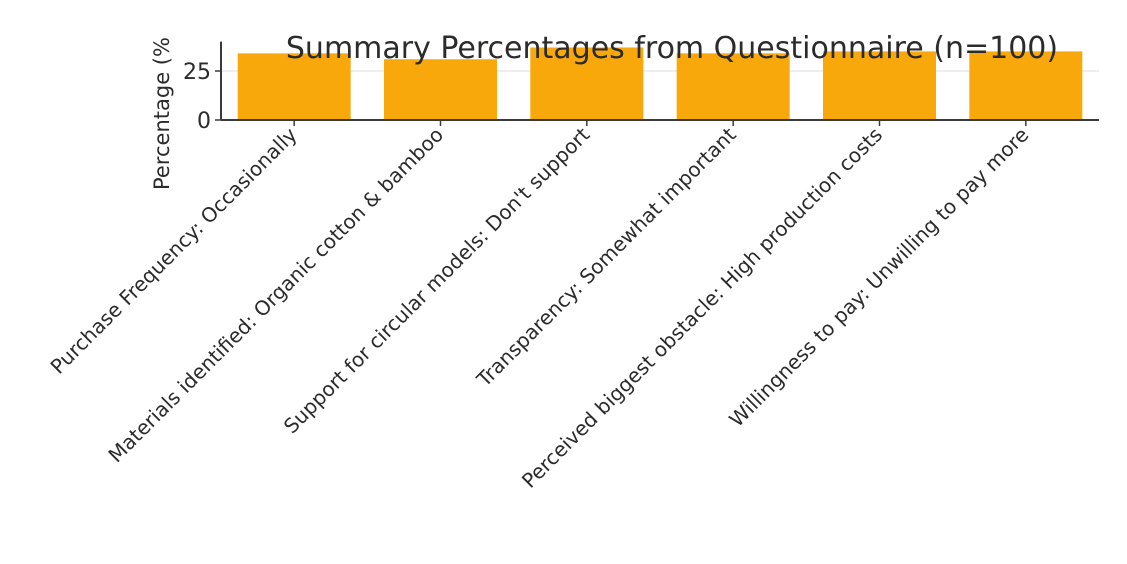 The image size is (1127, 564). Describe the element at coordinates (204, 121) in the screenshot. I see `y-tick-label: 0` at that location.